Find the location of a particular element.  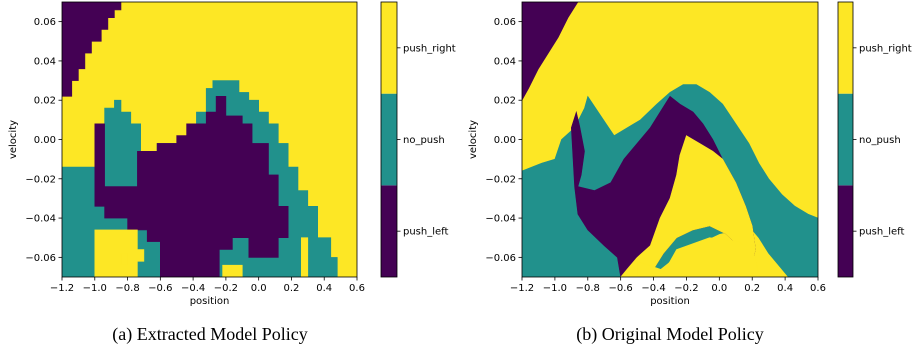

caption-original: (b) Original Model Policy is located at coordinates (669, 334).